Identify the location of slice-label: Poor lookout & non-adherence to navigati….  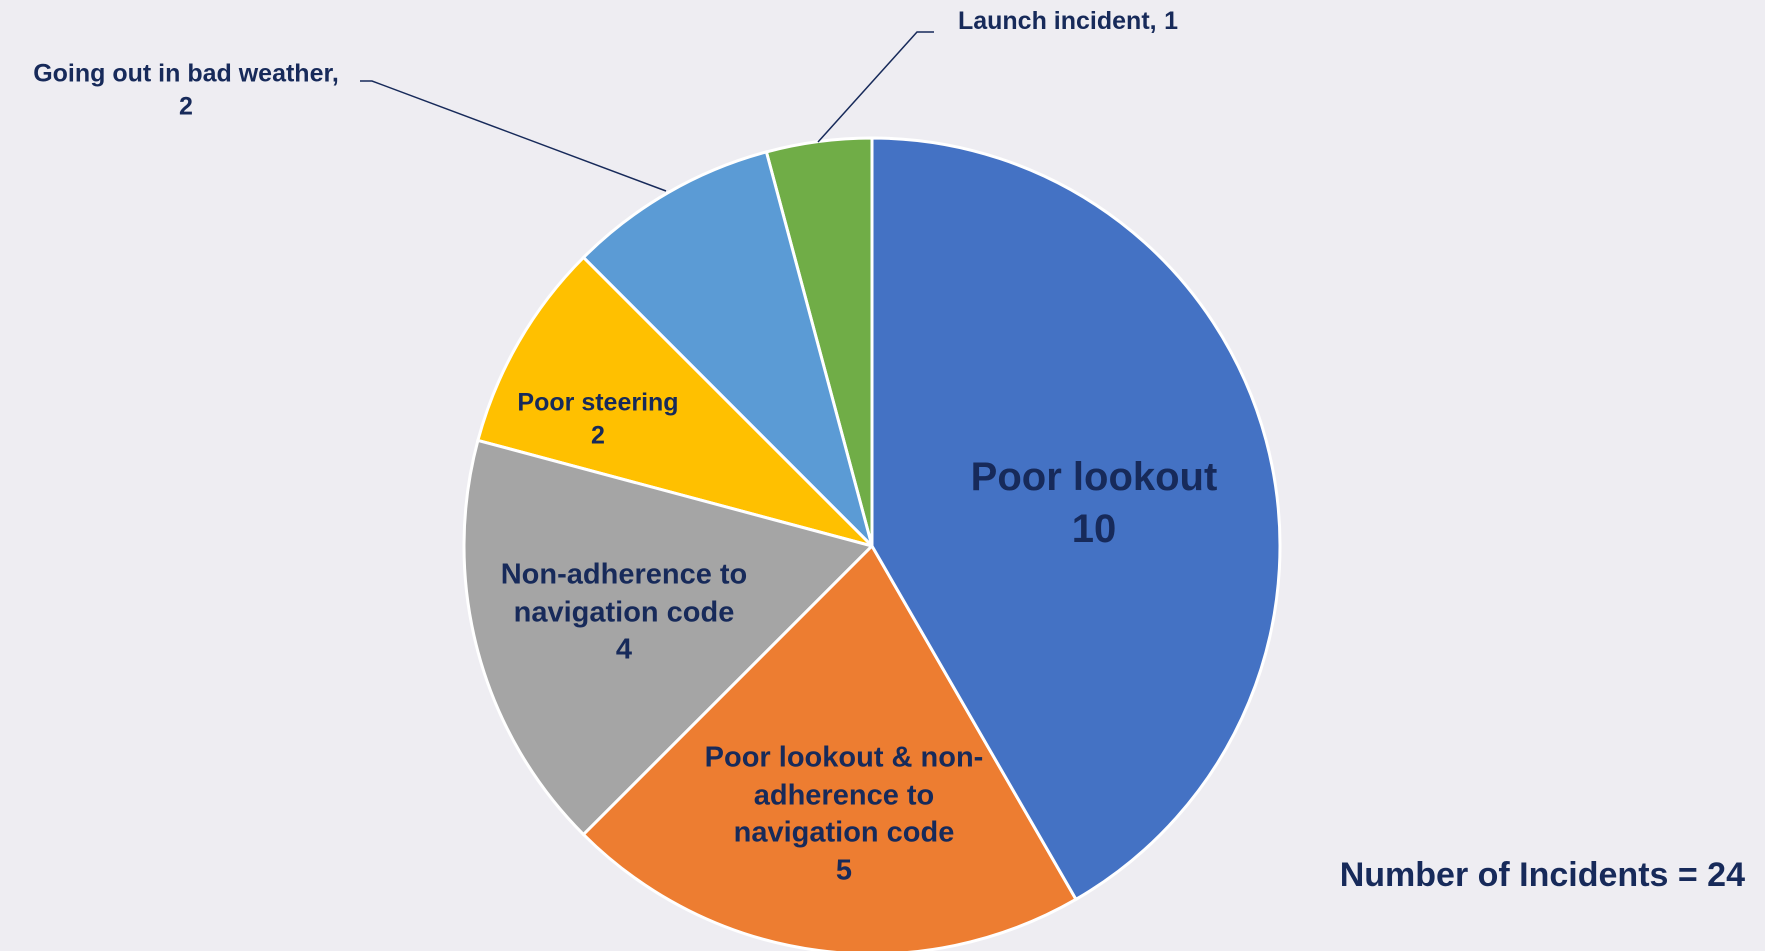
(844, 815).